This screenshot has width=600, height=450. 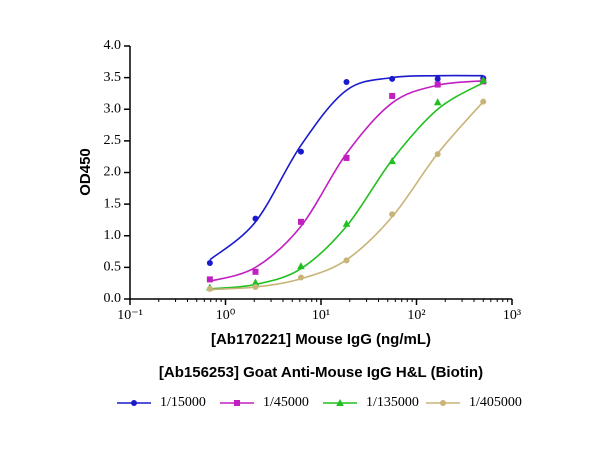 I want to click on x-tick-label: 10⁰, so click(x=226, y=315).